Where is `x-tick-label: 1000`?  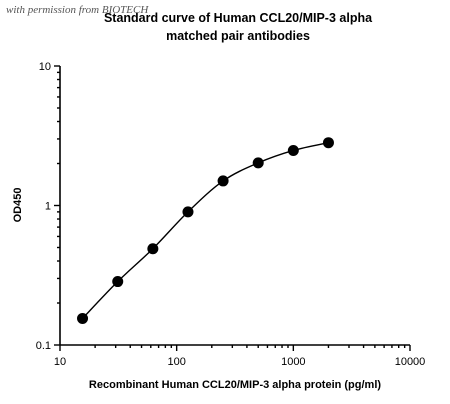
x-tick-label: 1000 is located at coordinates (293, 362).